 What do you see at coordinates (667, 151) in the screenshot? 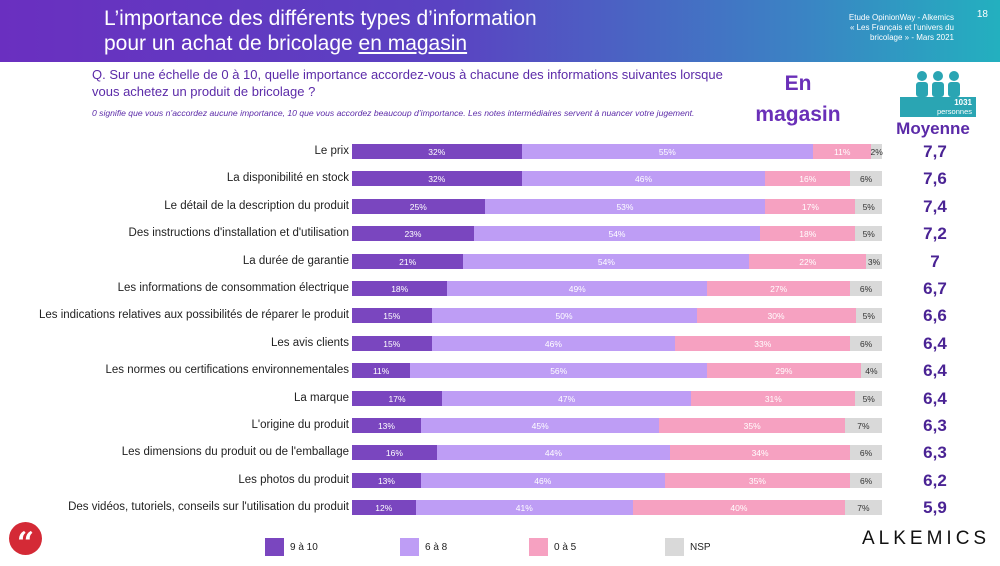
I see `bar-segment-6-à-8: 55%` at bounding box center [667, 151].